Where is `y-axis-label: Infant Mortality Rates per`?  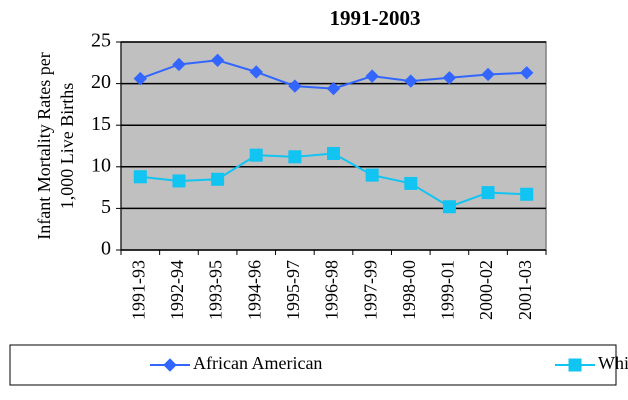
y-axis-label: Infant Mortality Rates per is located at coordinates (44, 145).